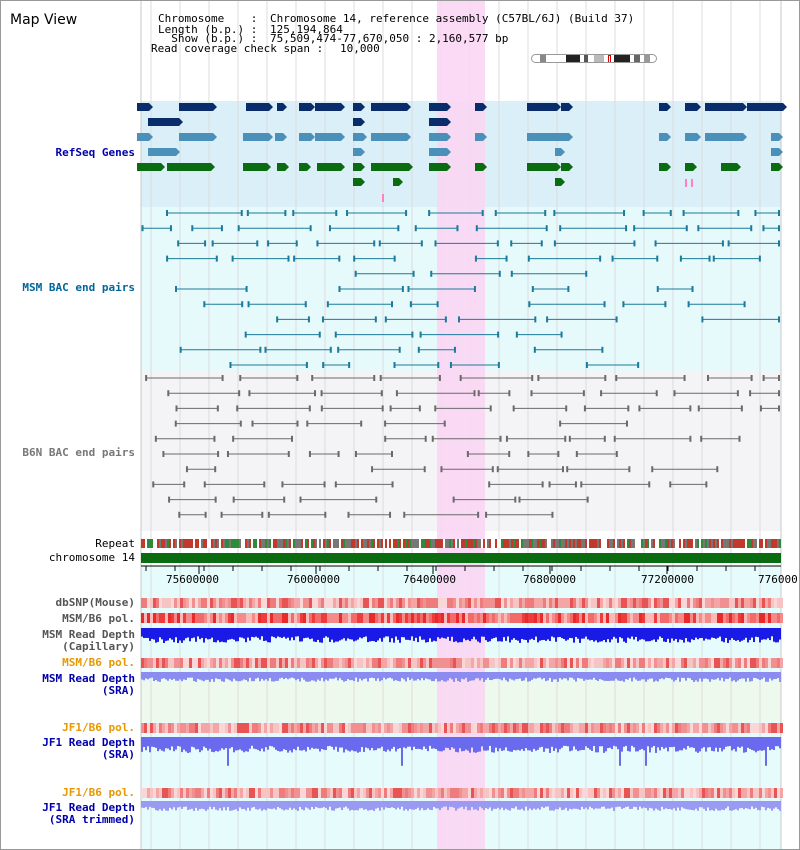 The height and width of the screenshot is (850, 800). Describe the element at coordinates (88, 634) in the screenshot. I see `track-label-msm-depth-capillary-1: MSM Read Depth` at that location.